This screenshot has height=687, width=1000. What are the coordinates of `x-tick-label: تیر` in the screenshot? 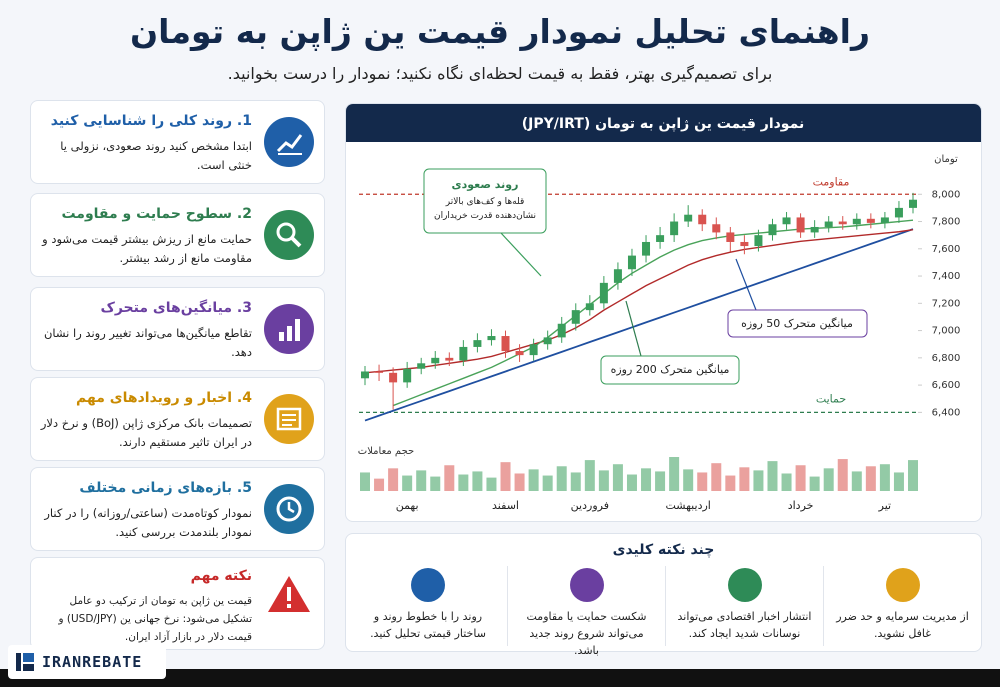 It's located at (884, 505).